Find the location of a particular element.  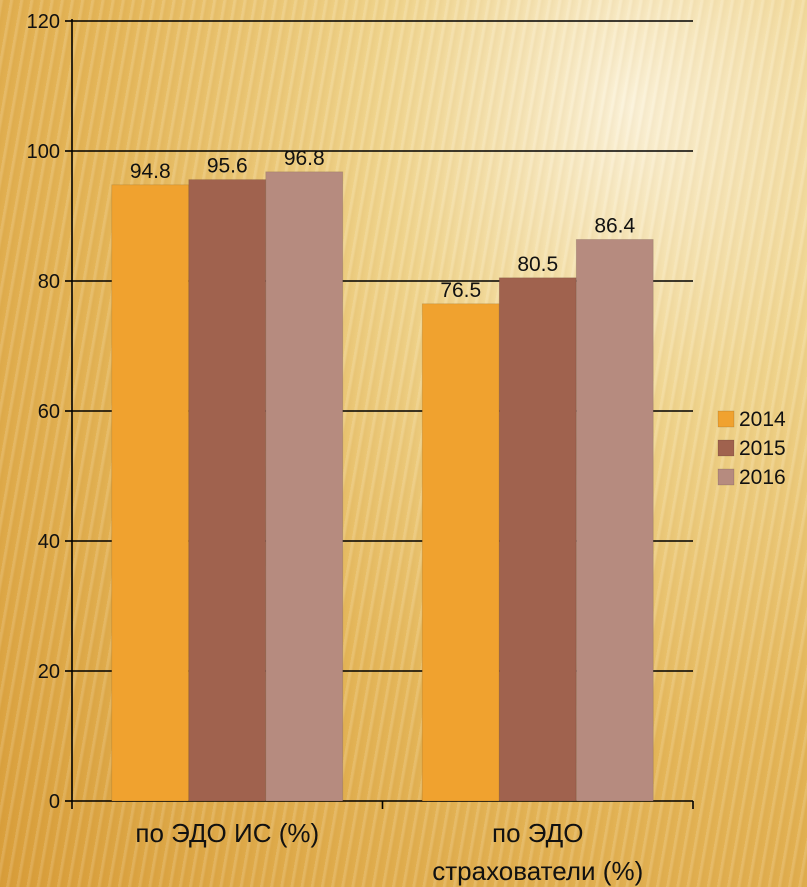

legend-label: 2014 is located at coordinates (762, 419).